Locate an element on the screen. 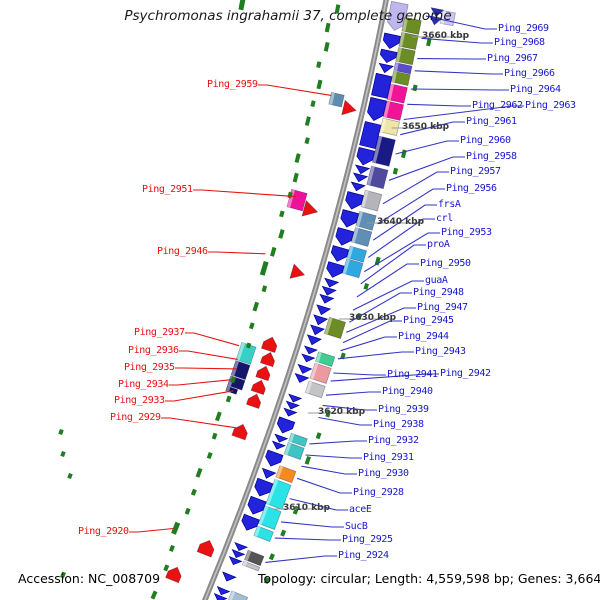  gene-label-right: Ping_2956 is located at coordinates (471, 188).